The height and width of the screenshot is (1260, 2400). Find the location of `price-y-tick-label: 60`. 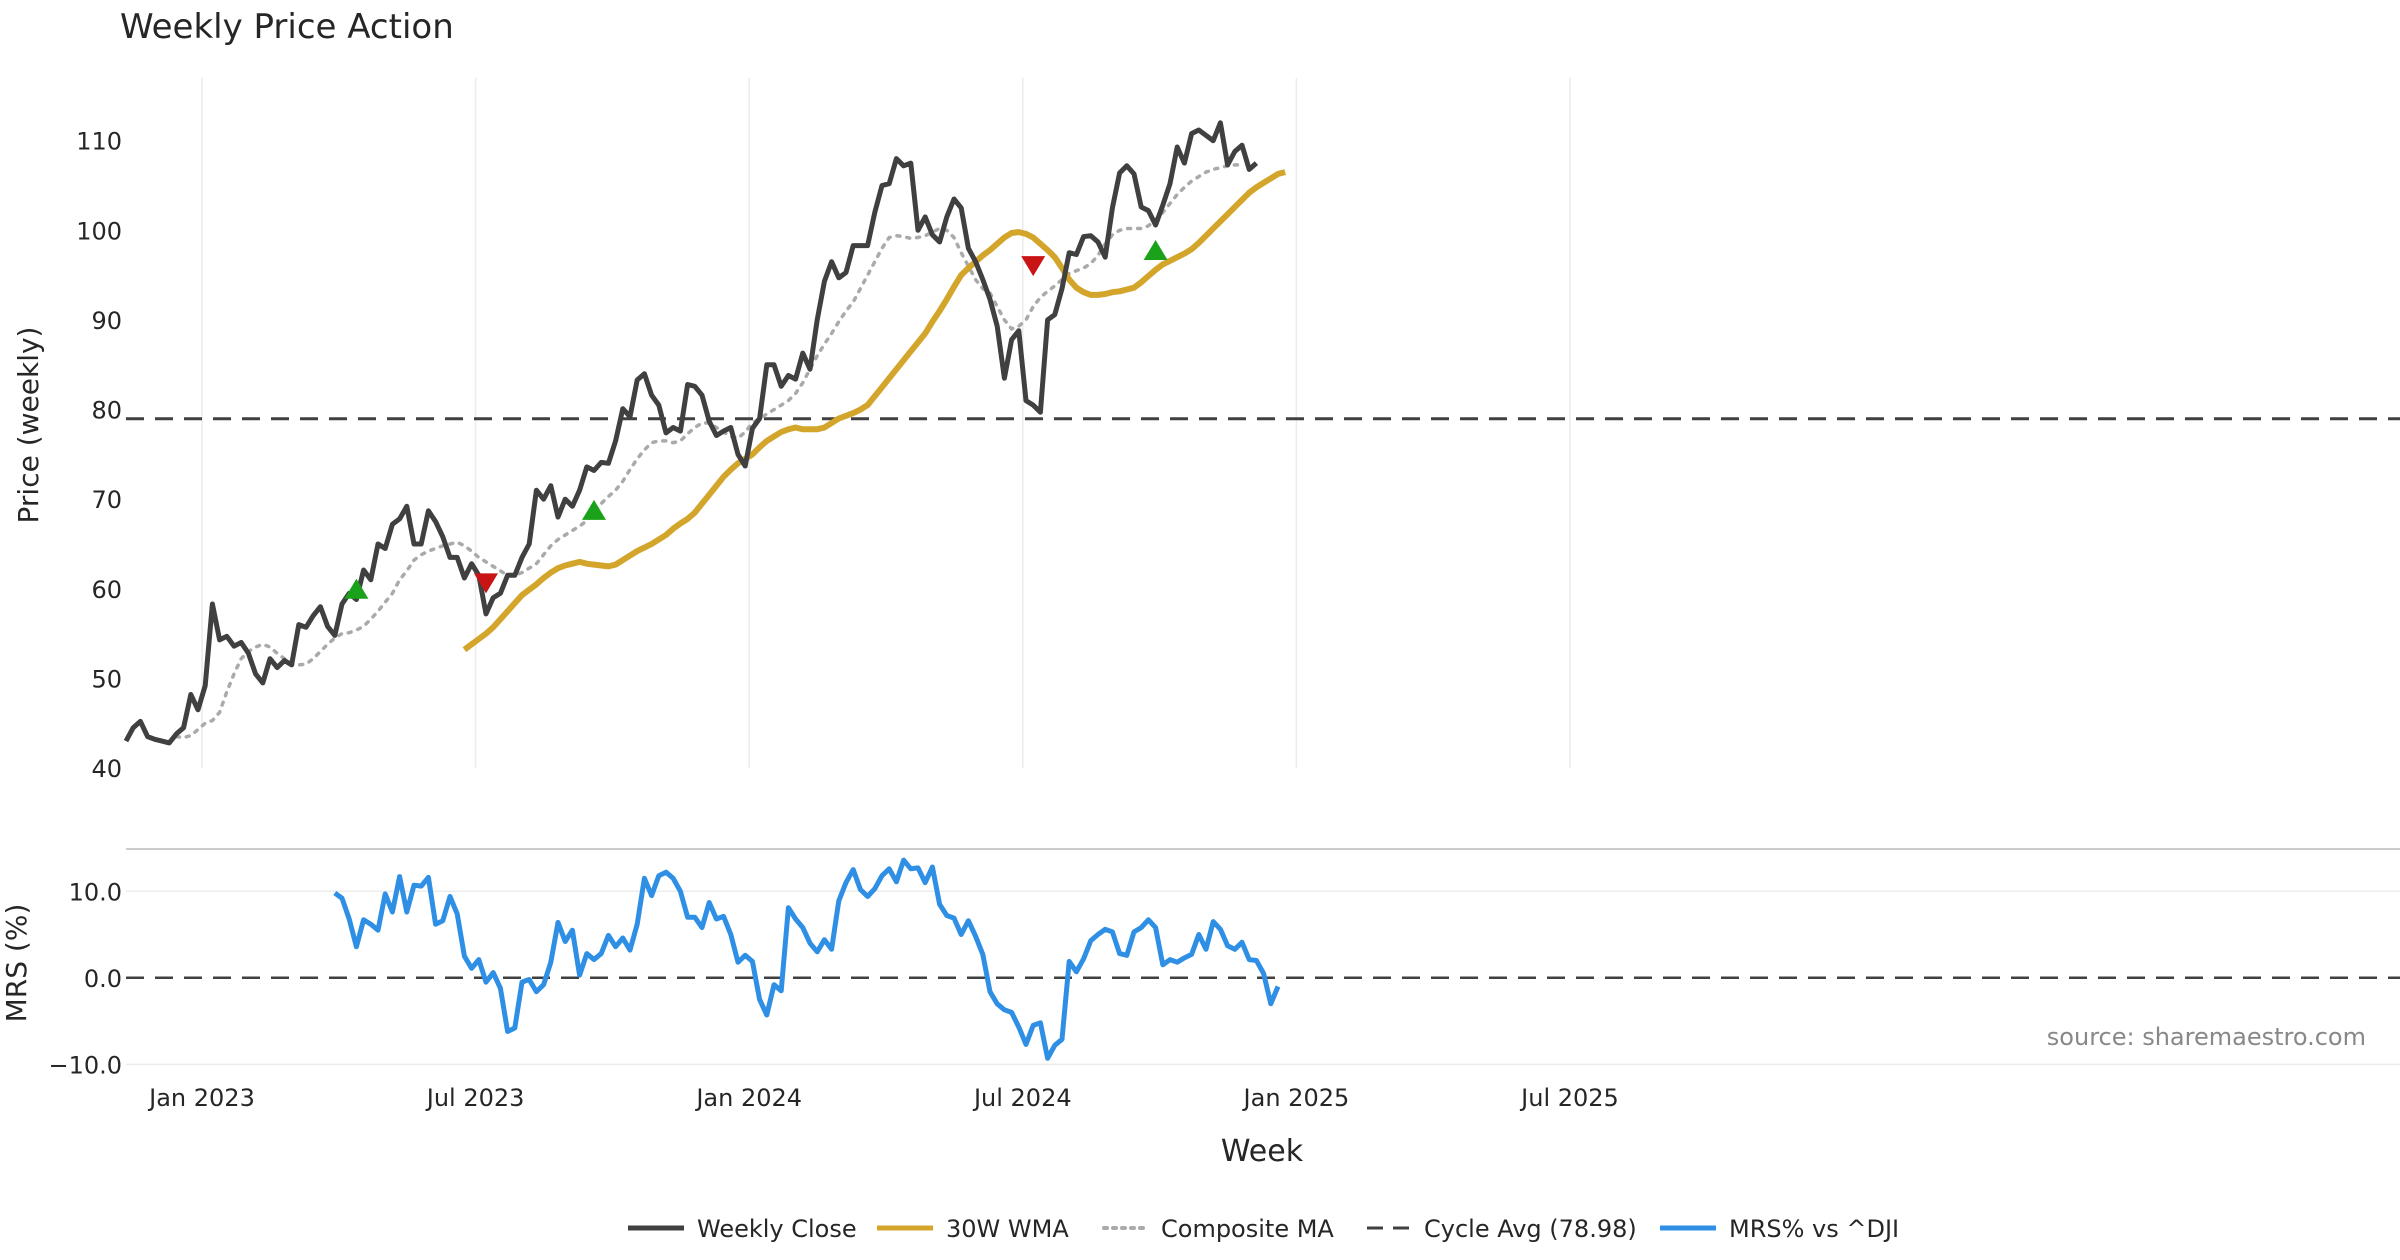

price-y-tick-label: 60 is located at coordinates (106, 590).